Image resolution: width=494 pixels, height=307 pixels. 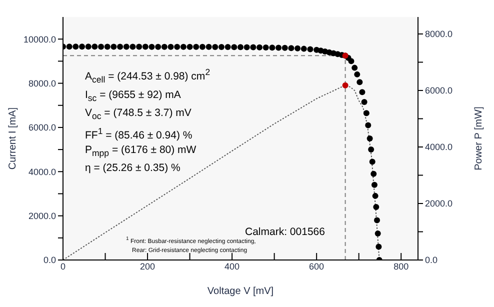 I want to click on annotation: η = (25.26 ± 0.35) %, so click(x=133, y=168).